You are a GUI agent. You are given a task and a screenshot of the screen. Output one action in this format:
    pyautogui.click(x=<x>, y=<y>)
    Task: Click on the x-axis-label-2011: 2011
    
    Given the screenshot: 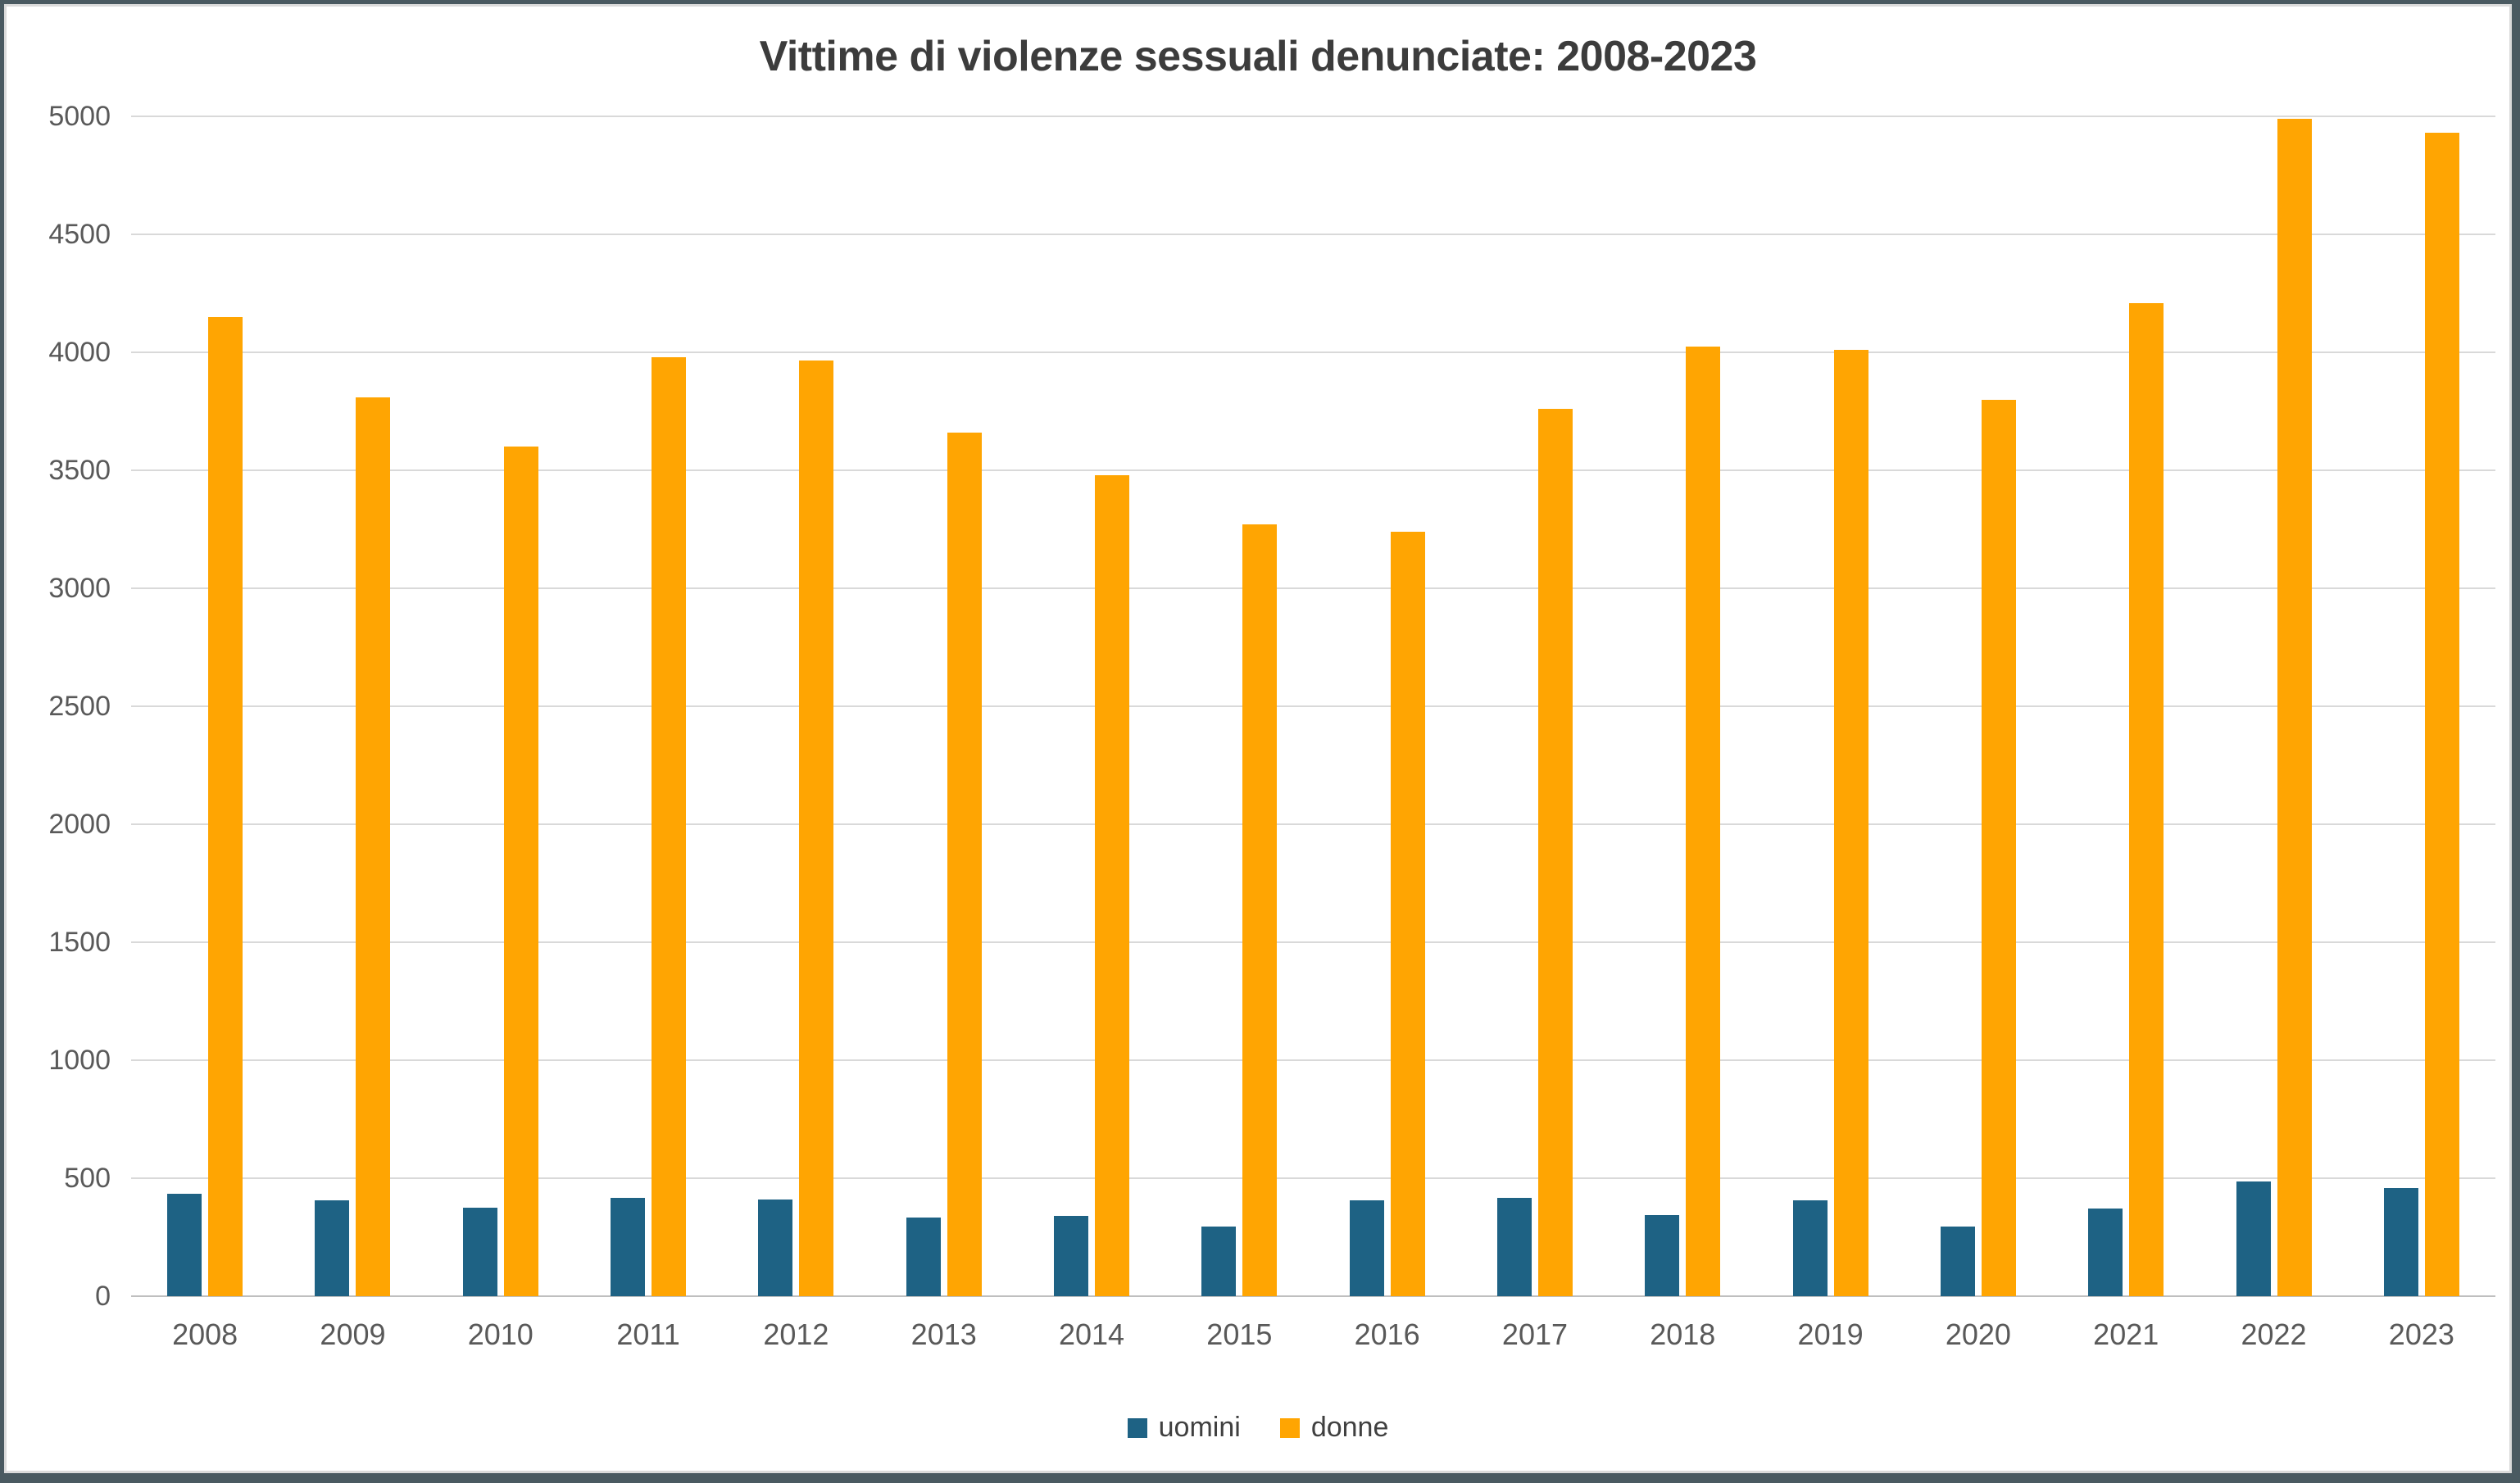 What is the action you would take?
    pyautogui.click(x=648, y=1334)
    